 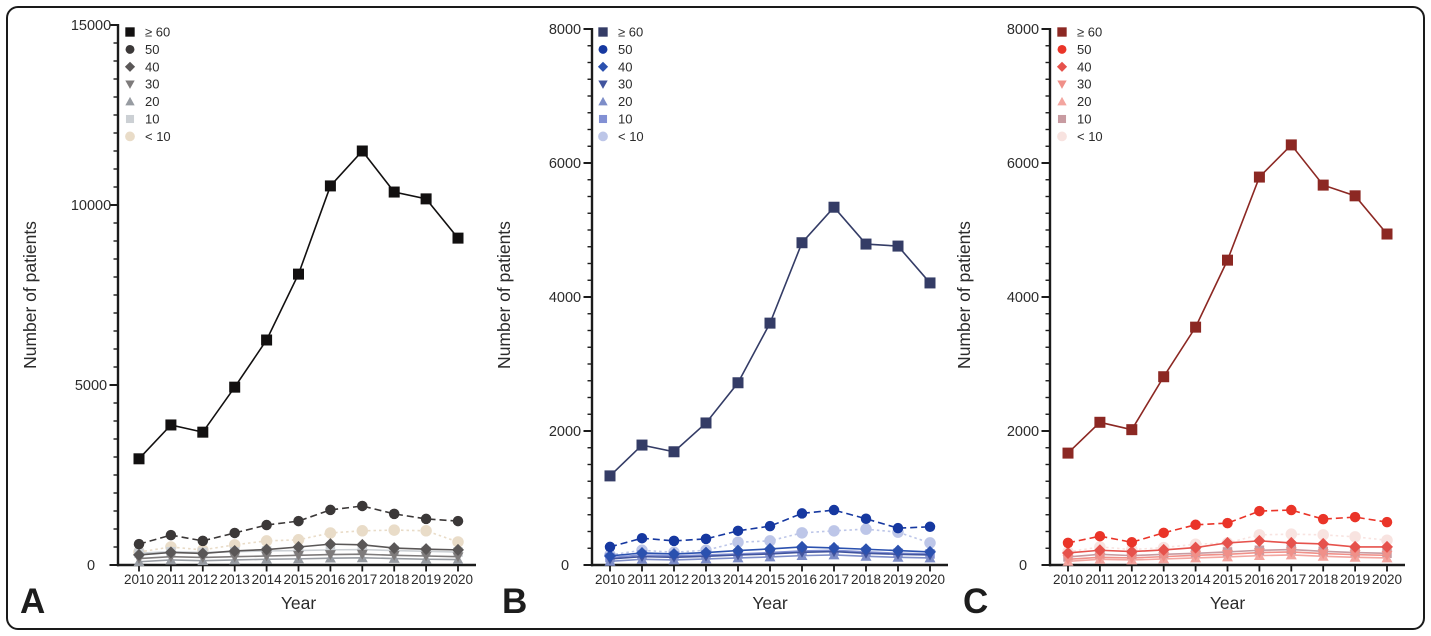 What do you see at coordinates (267, 579) in the screenshot?
I see `x-tick-label: 2014` at bounding box center [267, 579].